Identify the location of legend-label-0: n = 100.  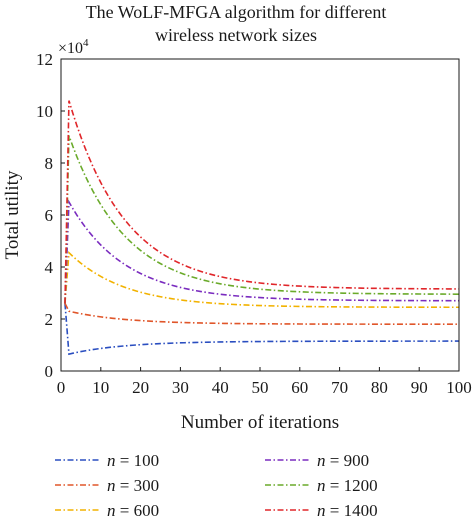
(133, 460).